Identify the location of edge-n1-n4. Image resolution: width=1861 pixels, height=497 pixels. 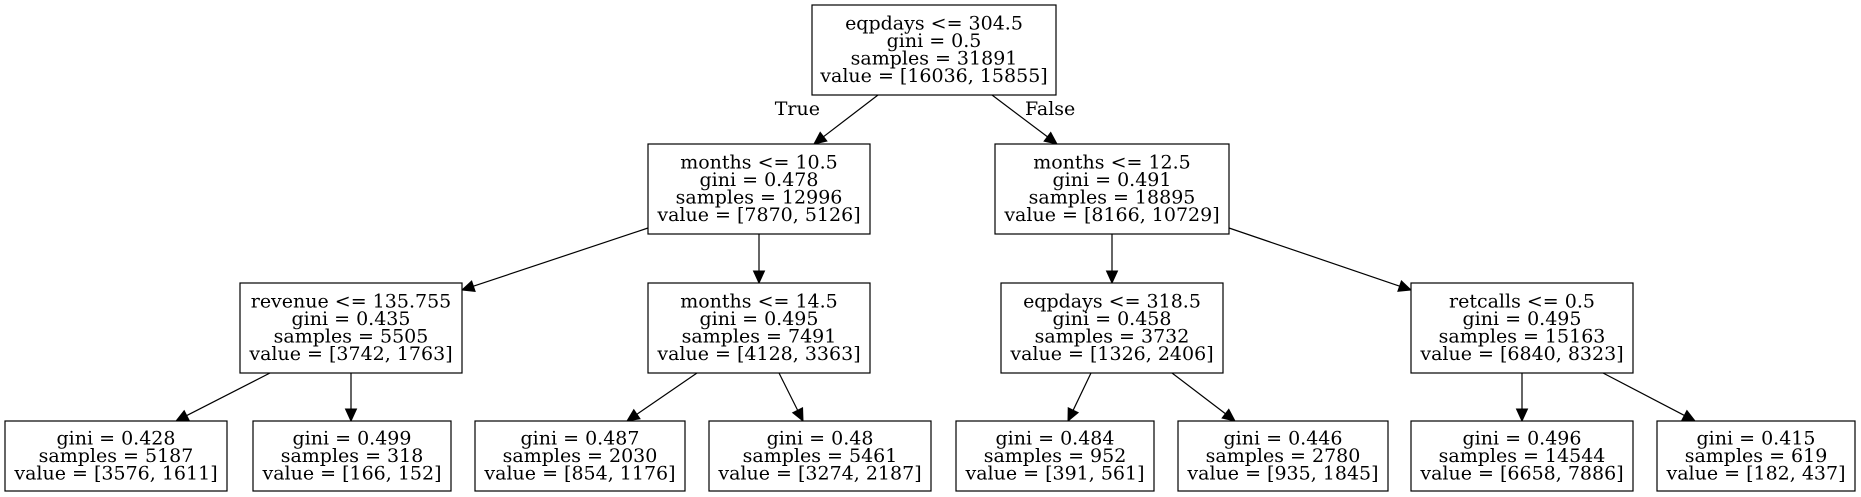
(759, 259).